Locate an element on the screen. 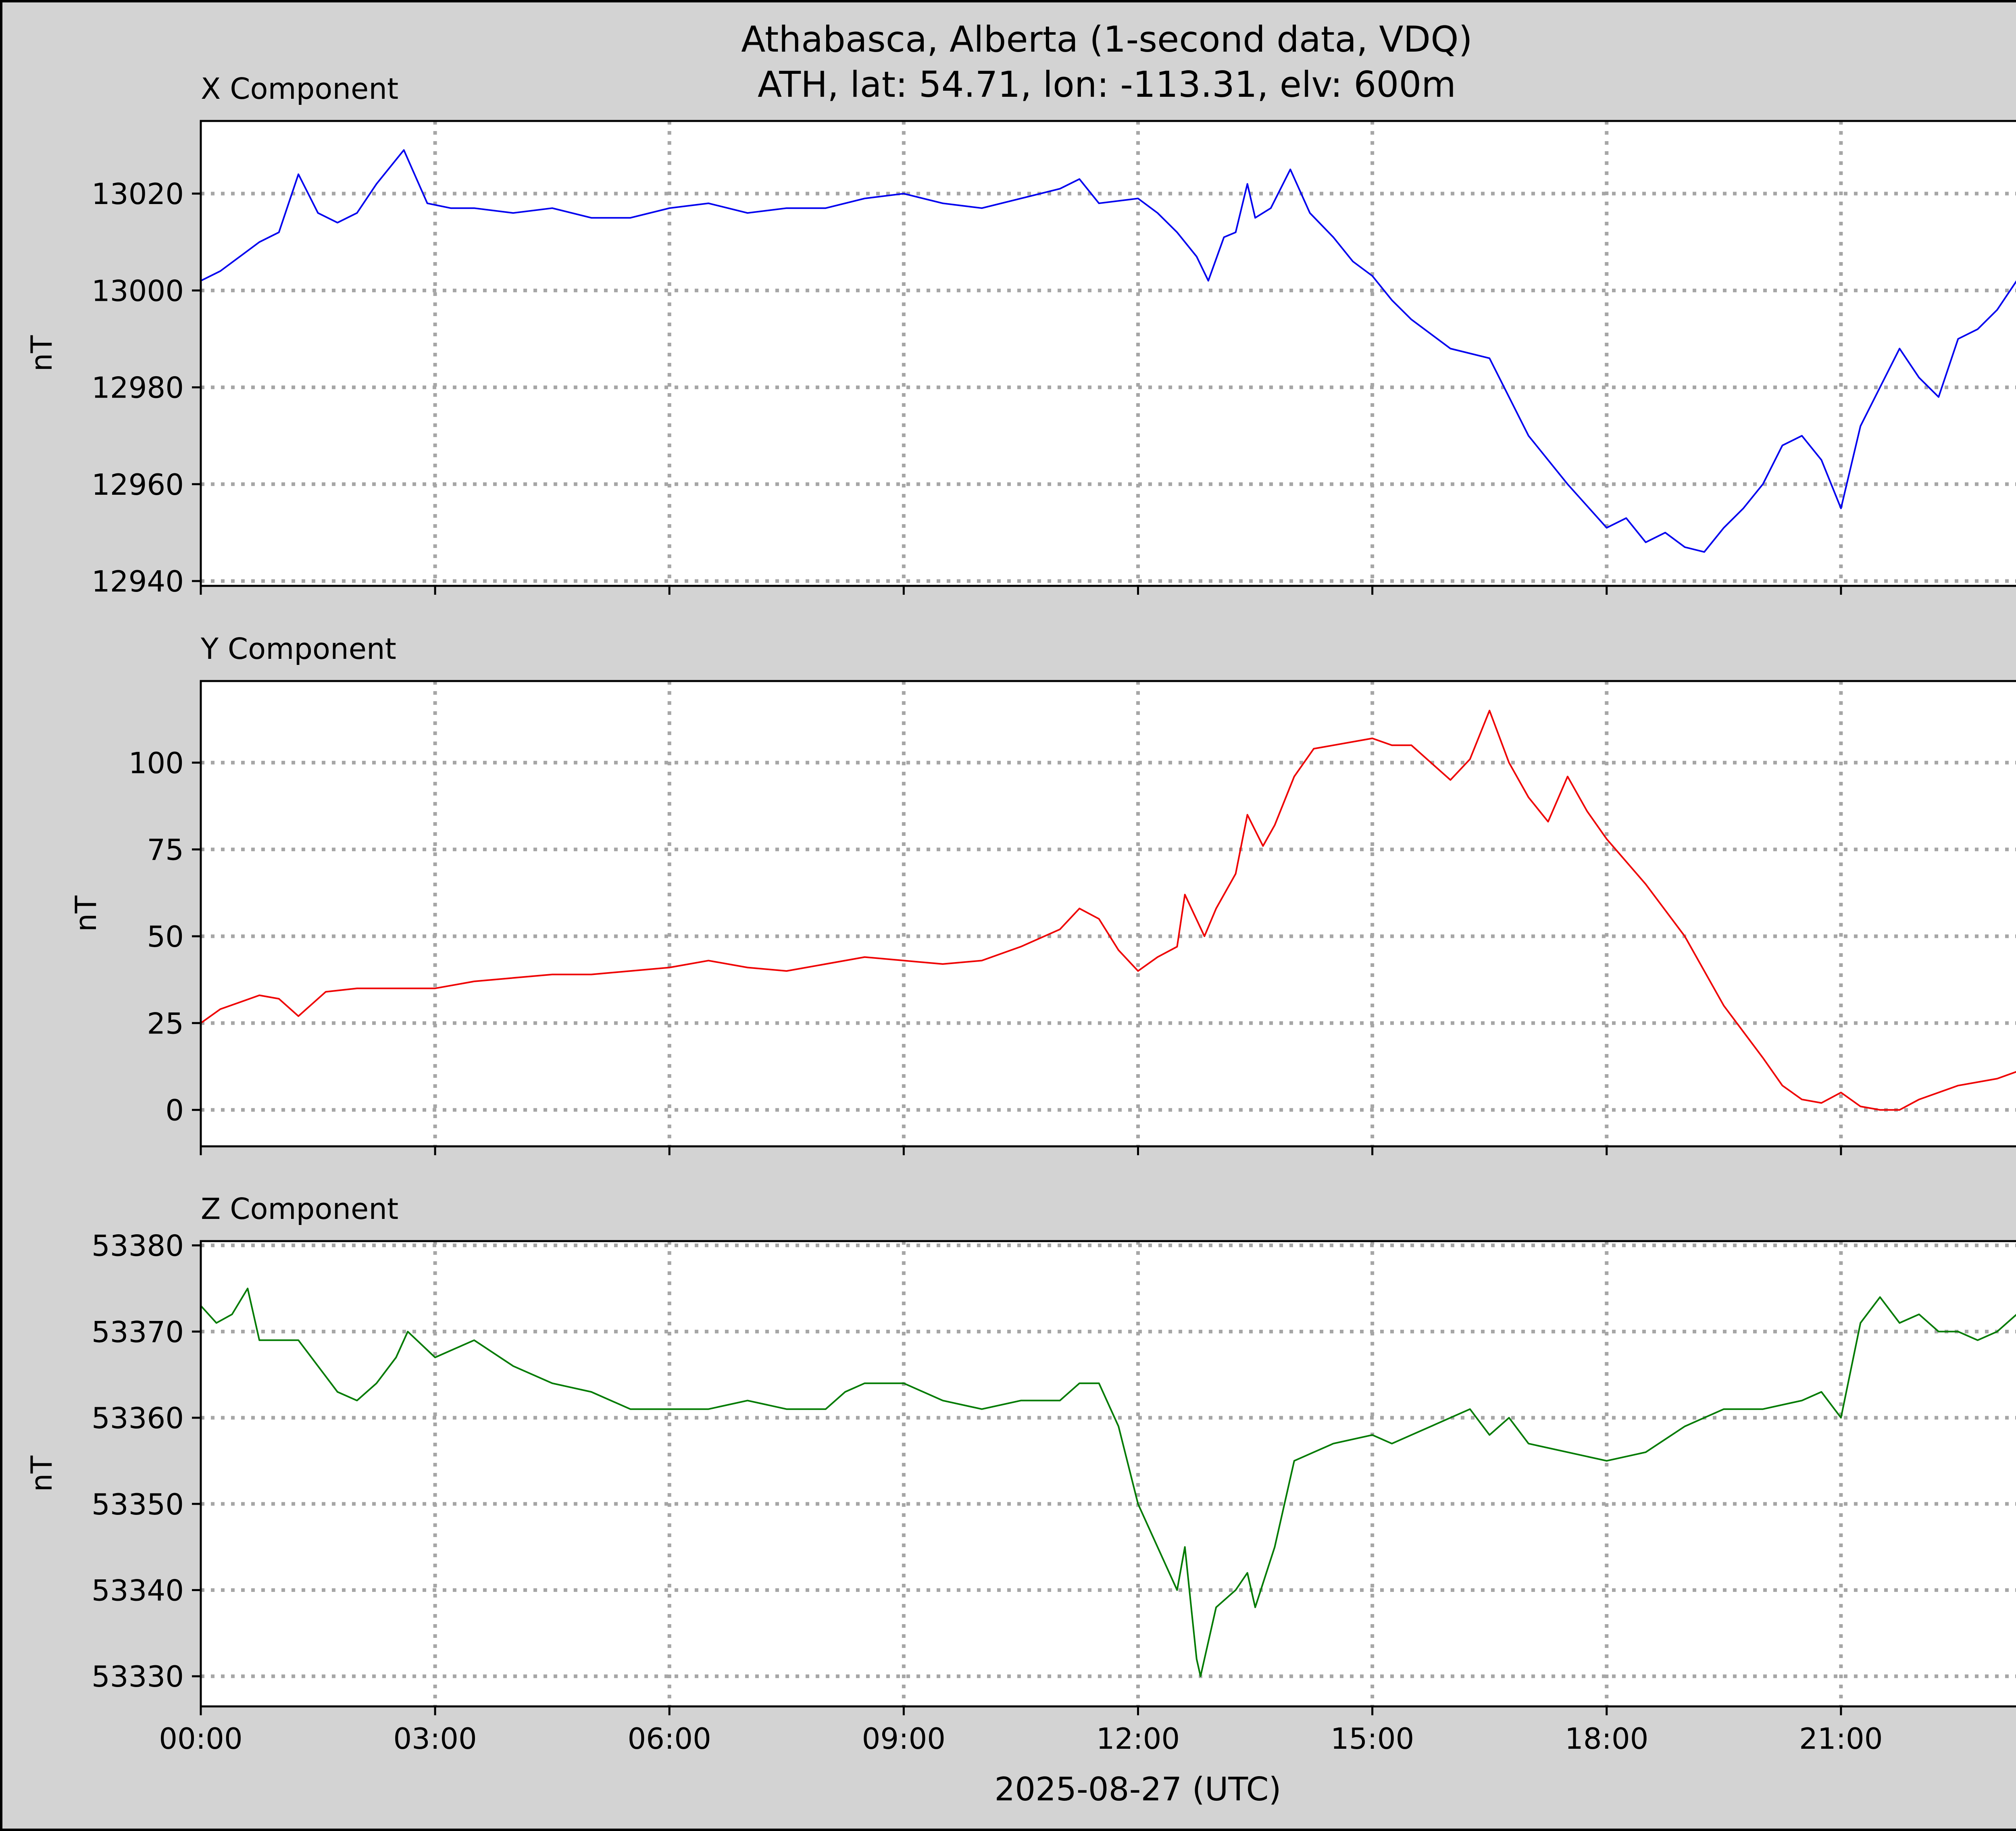 The width and height of the screenshot is (2016, 1831). y-tick-label: 50 is located at coordinates (166, 937).